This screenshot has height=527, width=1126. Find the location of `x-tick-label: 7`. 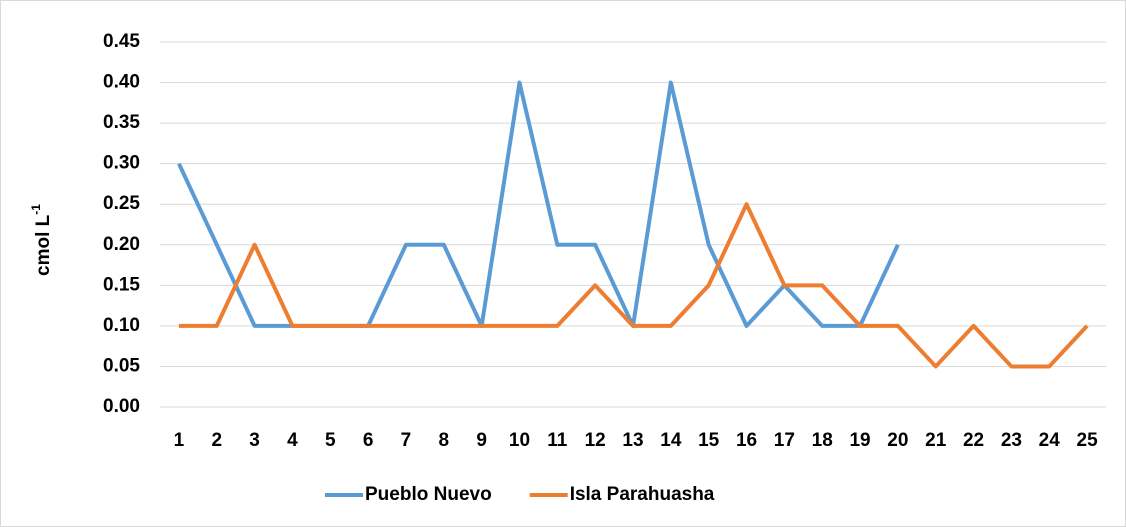

x-tick-label: 7 is located at coordinates (406, 440).